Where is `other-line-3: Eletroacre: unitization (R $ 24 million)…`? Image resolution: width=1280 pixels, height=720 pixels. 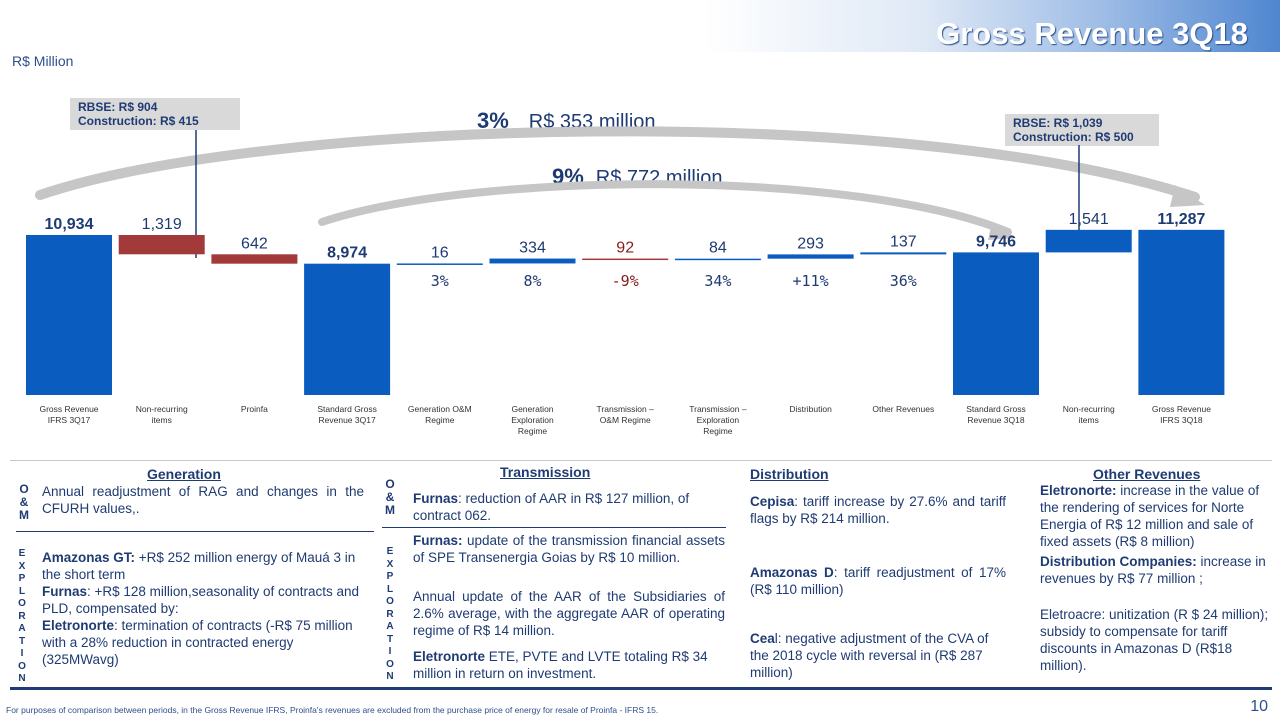
other-line-3: Eletroacre: unitization (R $ 24 million)… is located at coordinates (1156, 640).